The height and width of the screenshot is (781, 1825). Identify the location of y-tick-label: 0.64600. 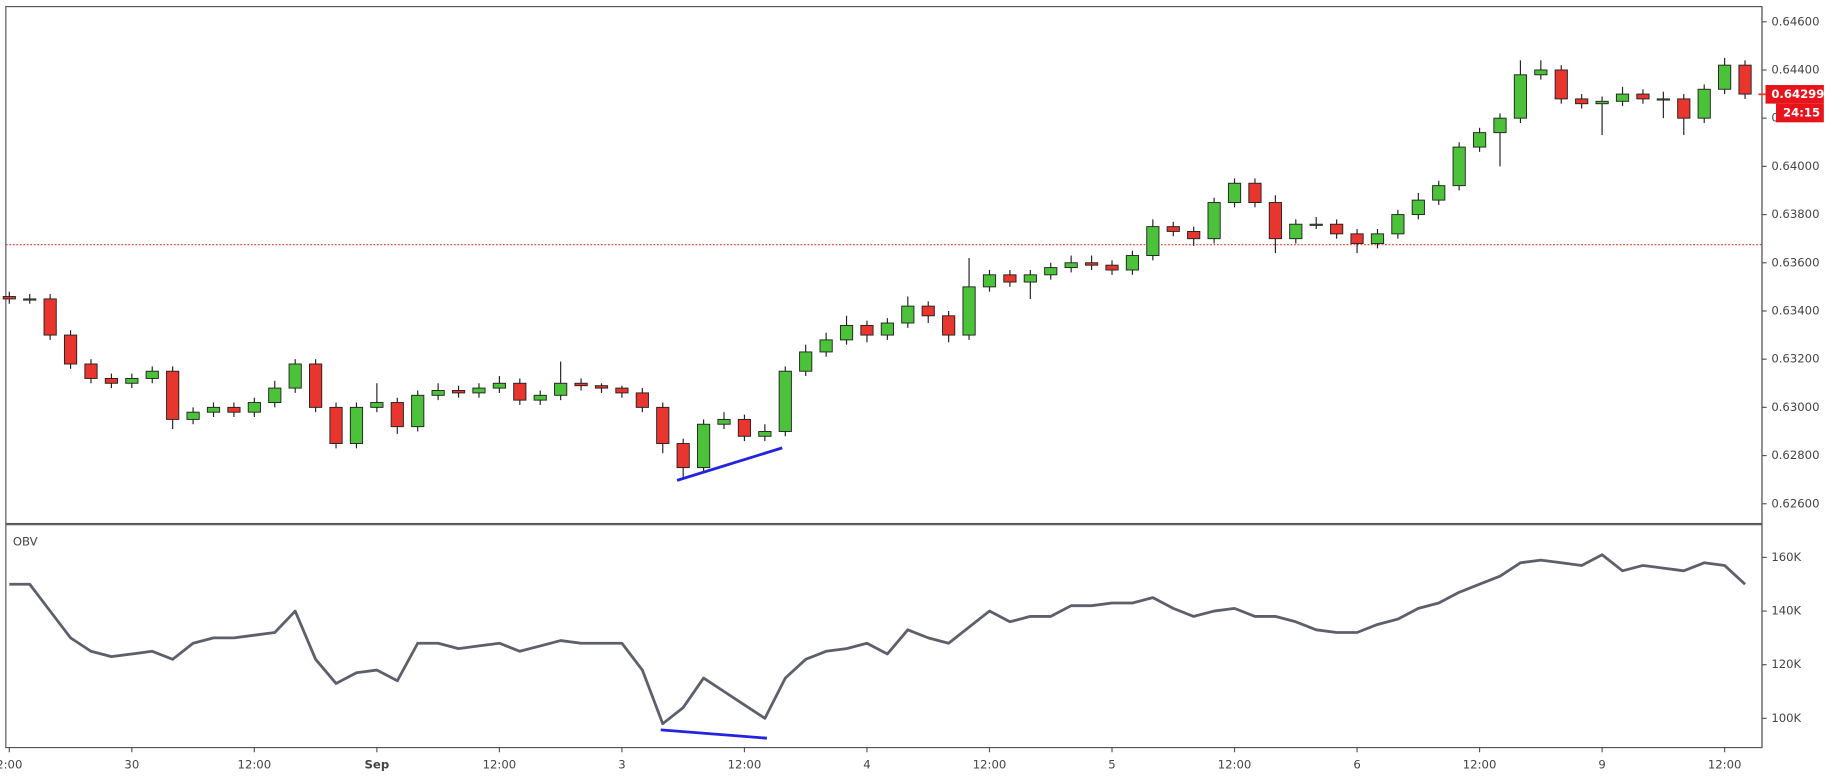
(1795, 21).